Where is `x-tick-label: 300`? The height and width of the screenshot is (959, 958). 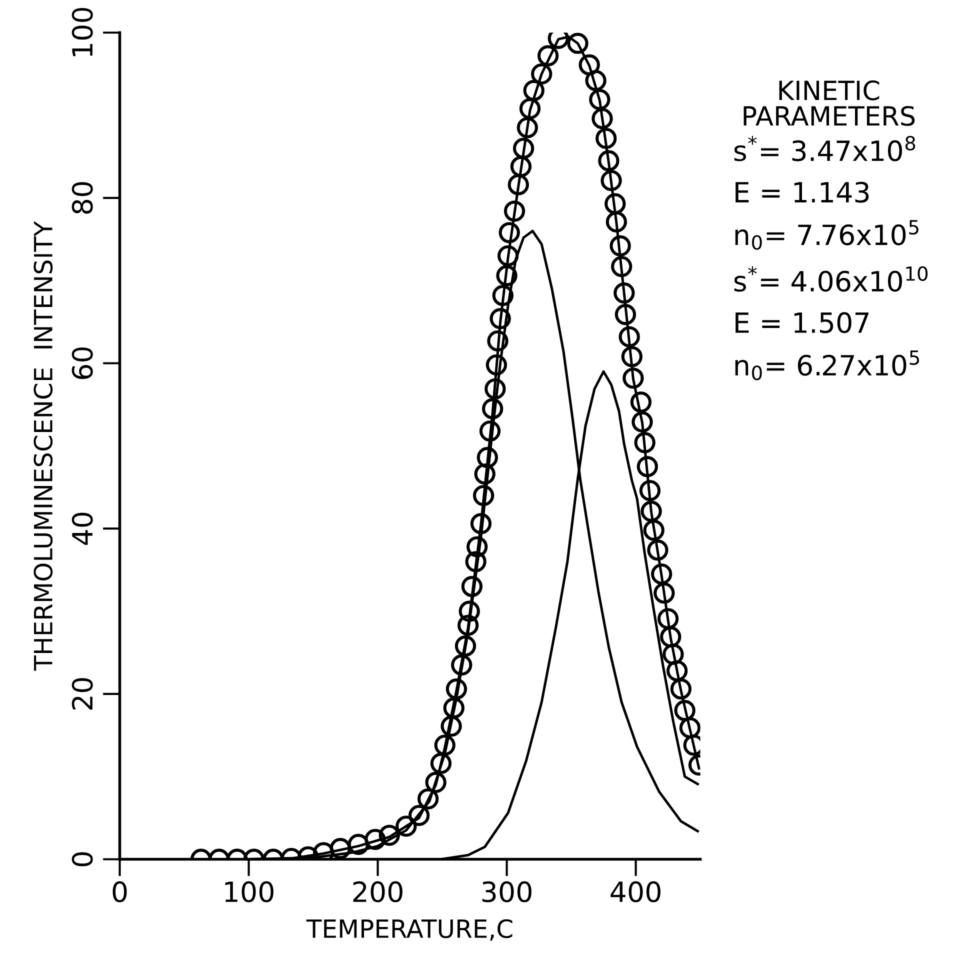 x-tick-label: 300 is located at coordinates (507, 891).